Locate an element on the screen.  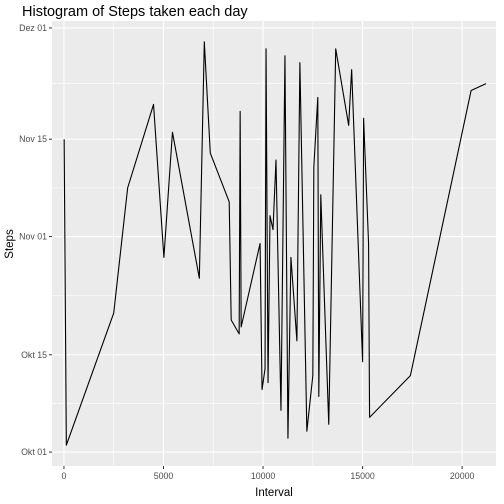
chart-title: Histogram of Steps taken each day is located at coordinates (135, 12).